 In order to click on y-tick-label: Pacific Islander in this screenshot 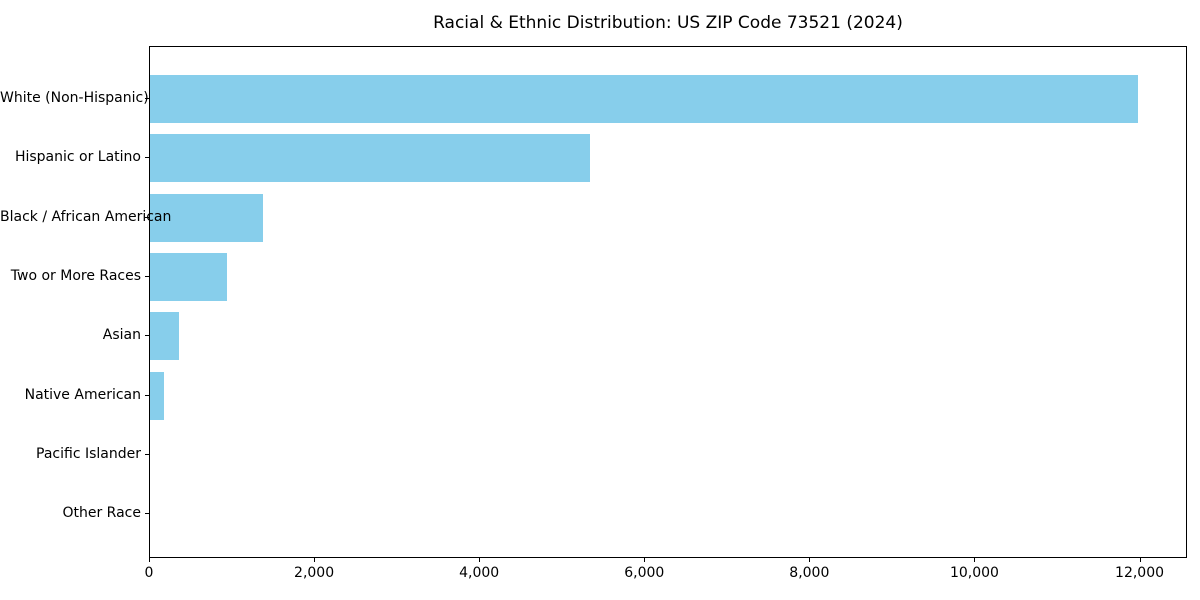, I will do `click(88, 453)`.